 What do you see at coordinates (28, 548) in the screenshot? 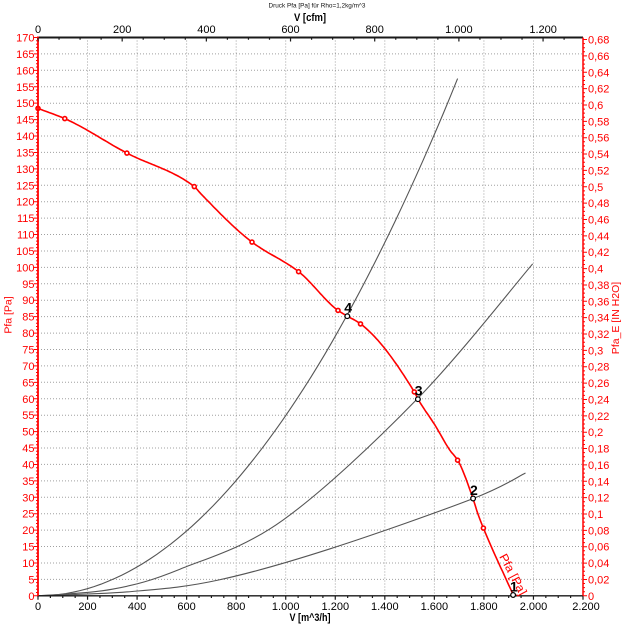
I see `svg-text: 15` at bounding box center [28, 548].